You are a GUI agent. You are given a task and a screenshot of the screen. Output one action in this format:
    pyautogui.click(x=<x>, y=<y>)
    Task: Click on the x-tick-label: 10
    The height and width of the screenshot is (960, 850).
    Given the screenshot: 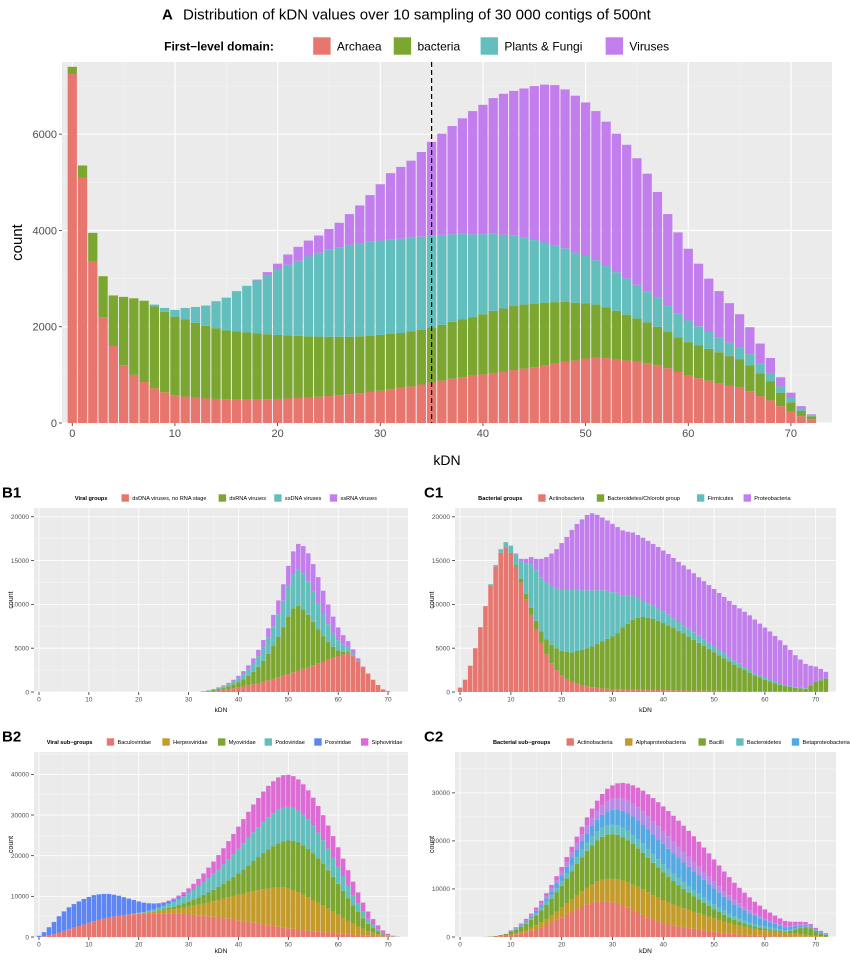 What is the action you would take?
    pyautogui.click(x=89, y=945)
    